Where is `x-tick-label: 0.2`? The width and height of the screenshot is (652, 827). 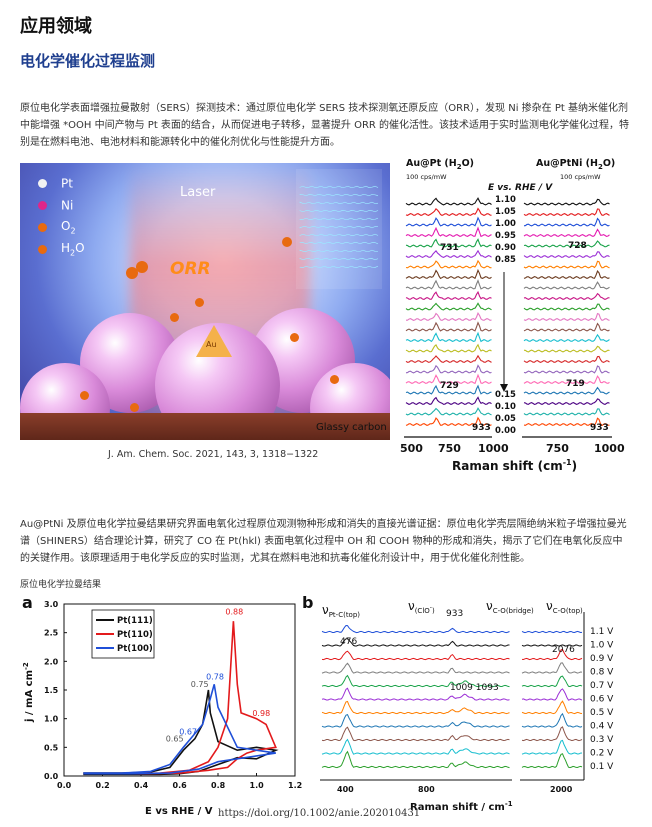 x-tick-label: 0.2 is located at coordinates (103, 785).